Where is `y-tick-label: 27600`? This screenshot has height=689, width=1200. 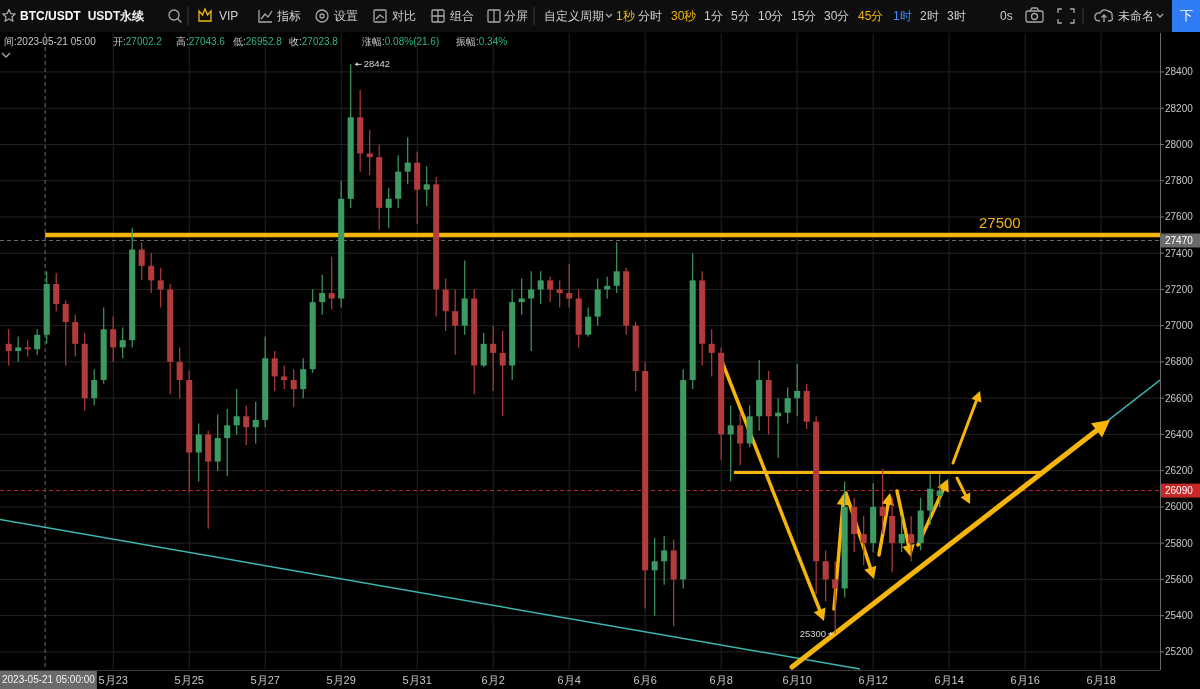 y-tick-label: 27600 is located at coordinates (1179, 217).